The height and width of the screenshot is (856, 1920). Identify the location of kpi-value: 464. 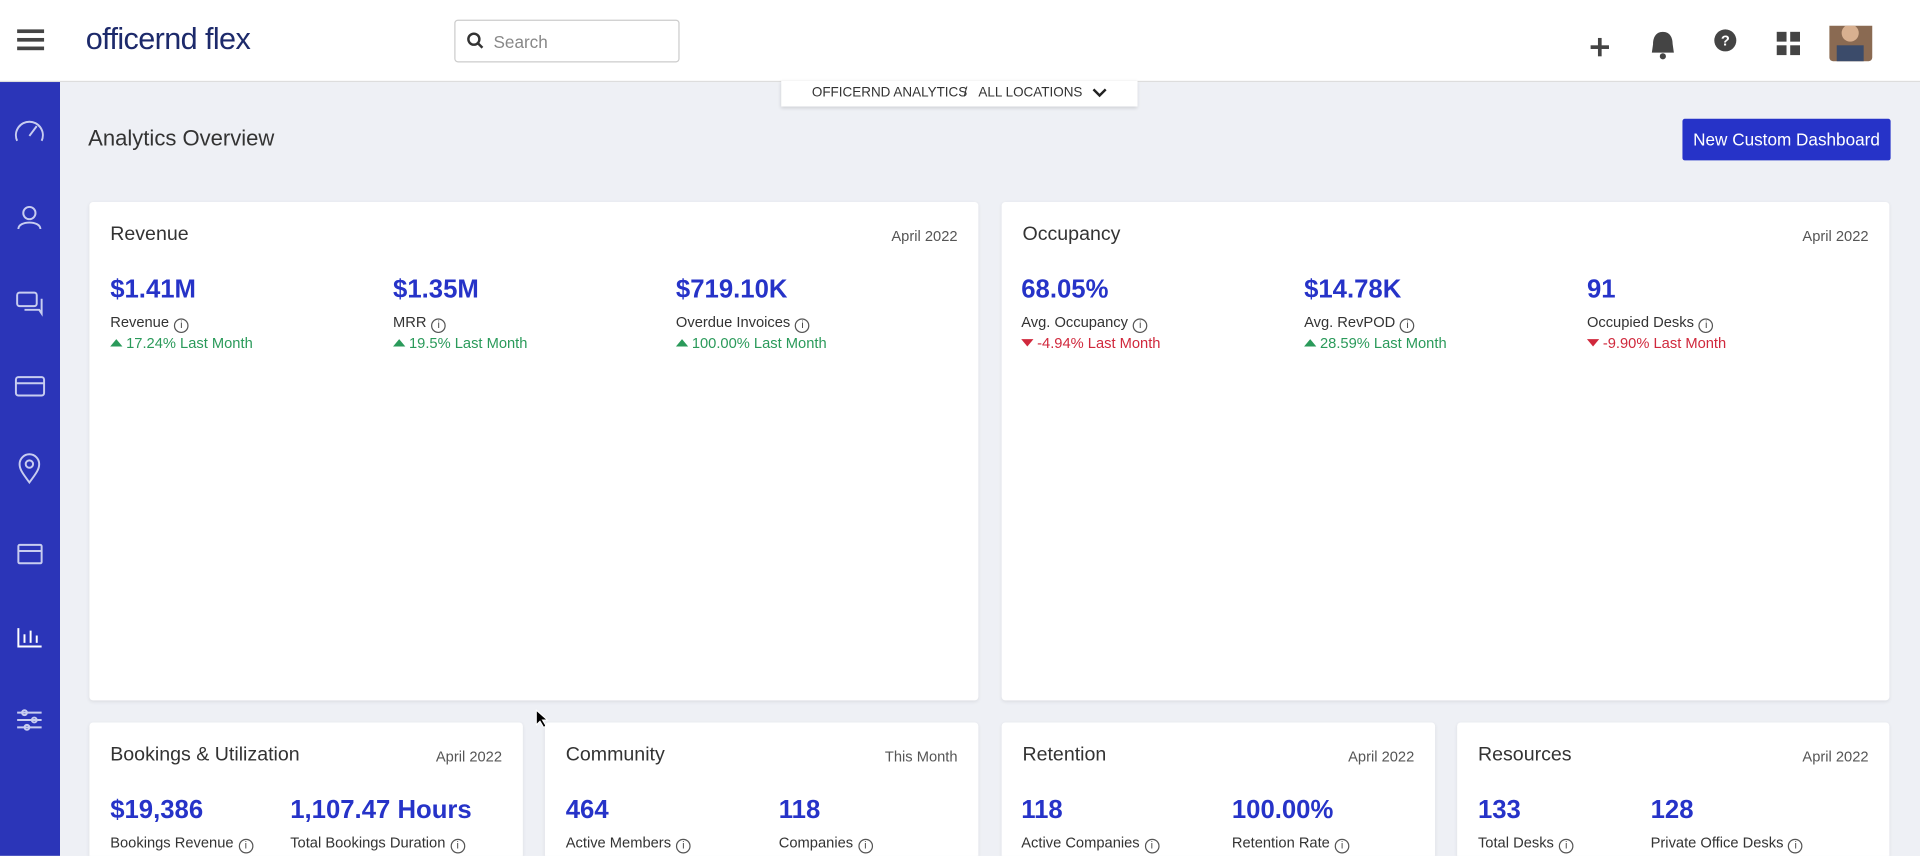
(587, 810).